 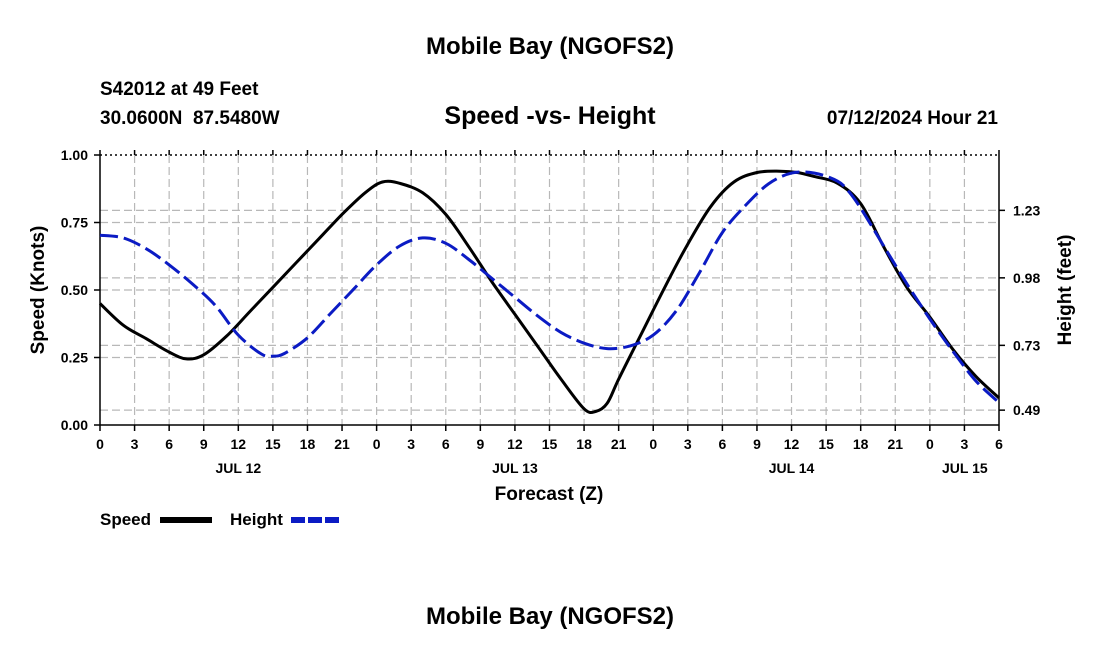 I want to click on y2-tick-label: 0.98, so click(x=1026, y=278).